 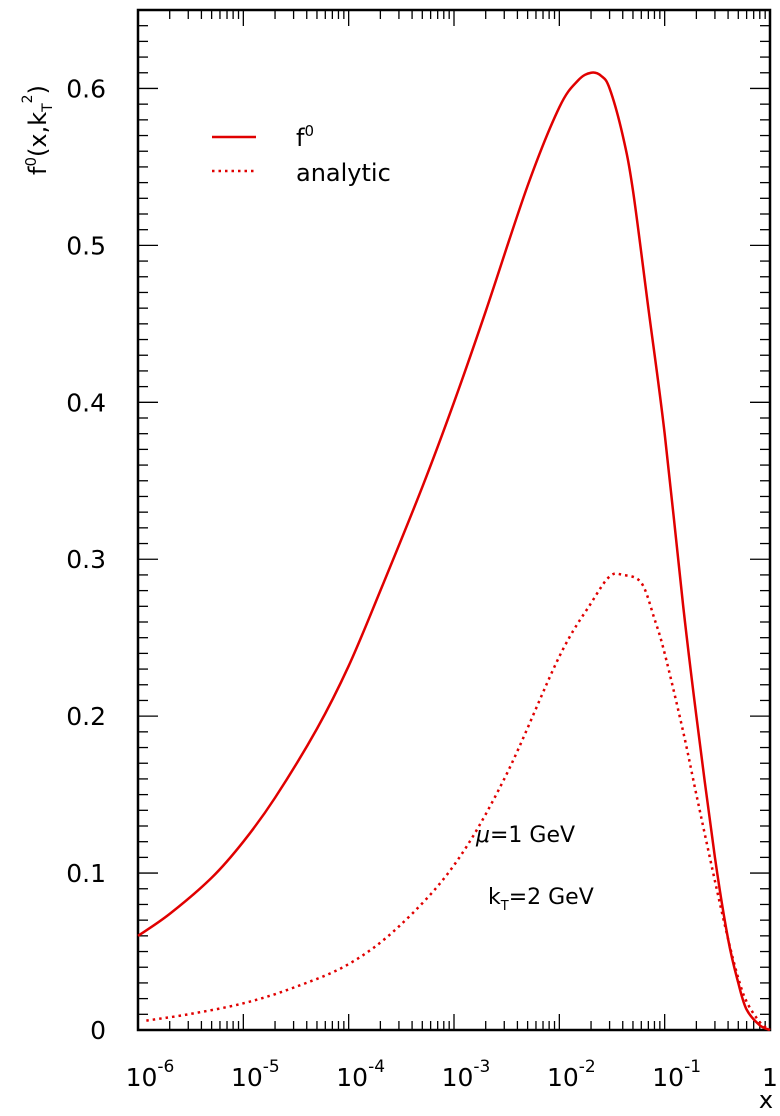 I want to click on svg-text: f0(x,kT2), so click(x=38, y=130).